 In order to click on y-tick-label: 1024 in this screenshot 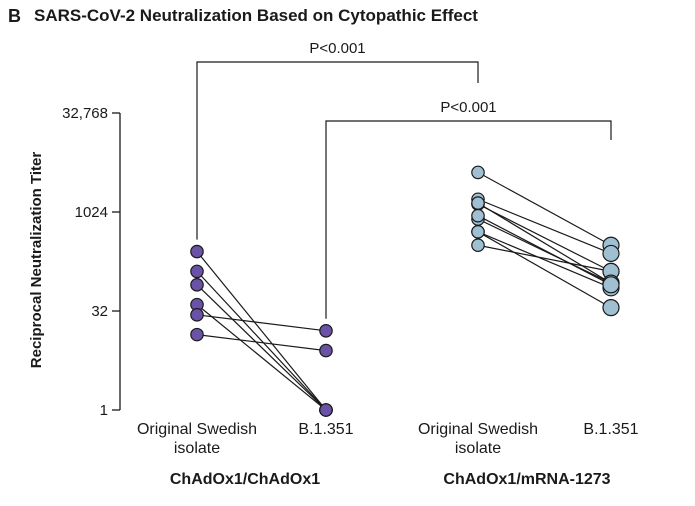, I will do `click(91, 212)`.